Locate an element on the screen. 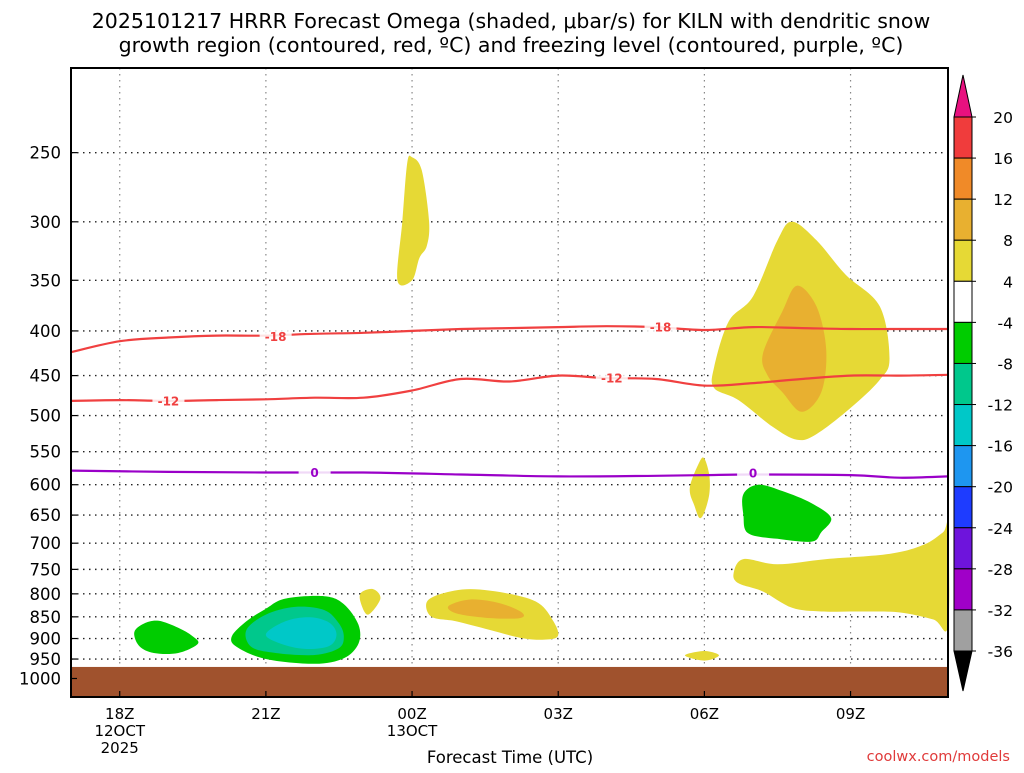 Image resolution: width=1024 pixels, height=773 pixels. y-tick-label-400: 400 is located at coordinates (46, 331).